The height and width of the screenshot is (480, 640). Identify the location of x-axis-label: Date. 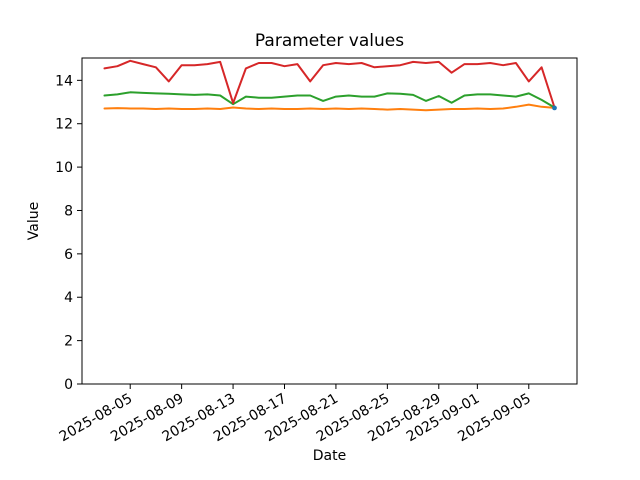
(329, 456).